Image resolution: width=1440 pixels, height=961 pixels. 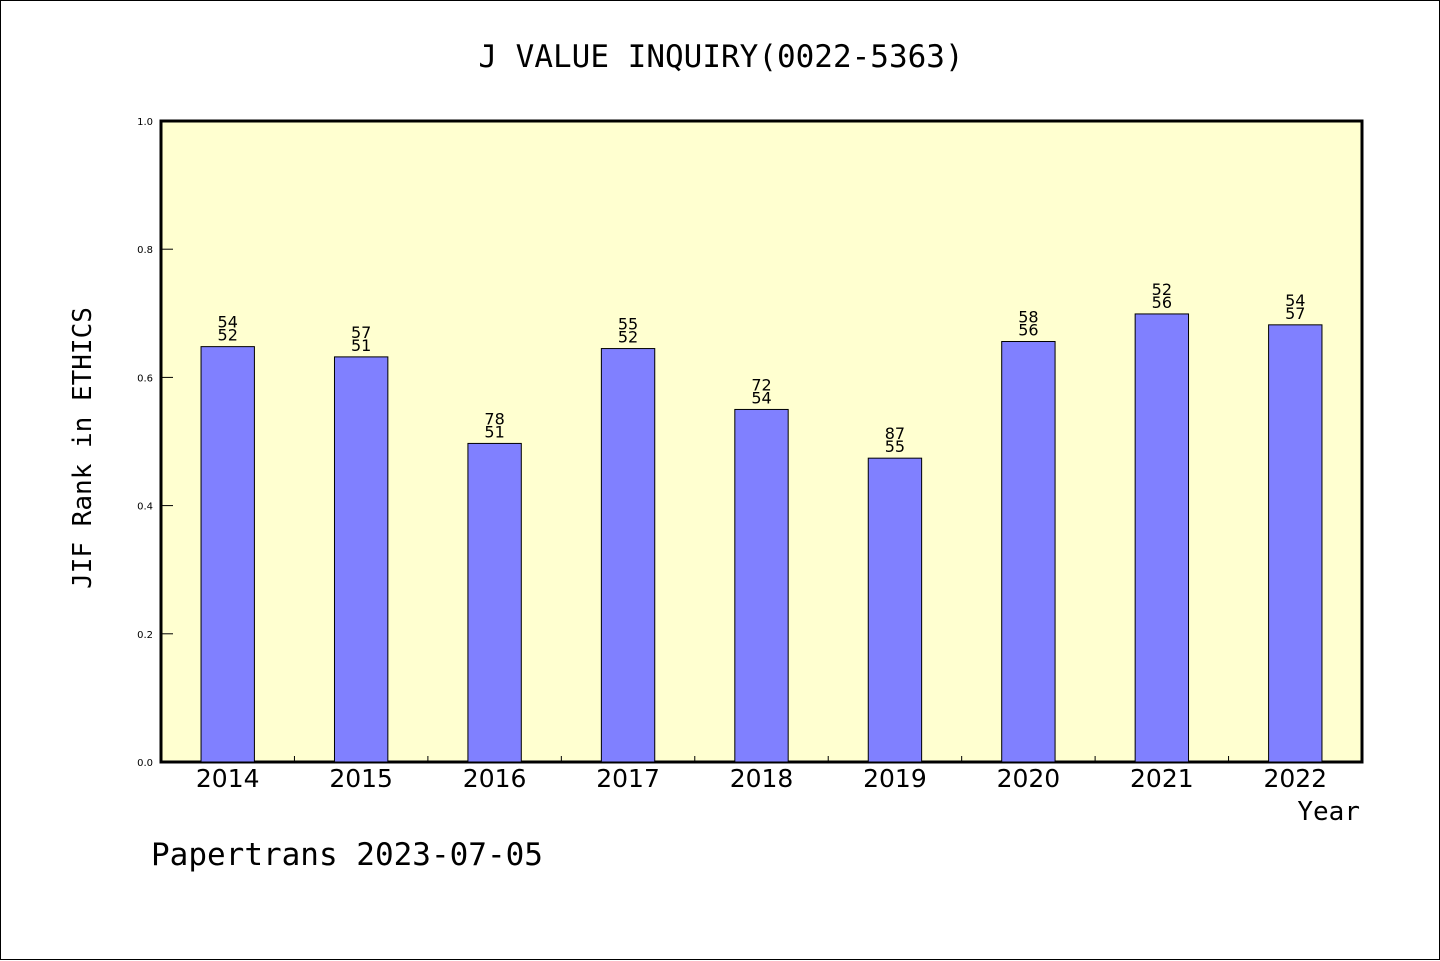 I want to click on data-label-top: 87, so click(x=895, y=433).